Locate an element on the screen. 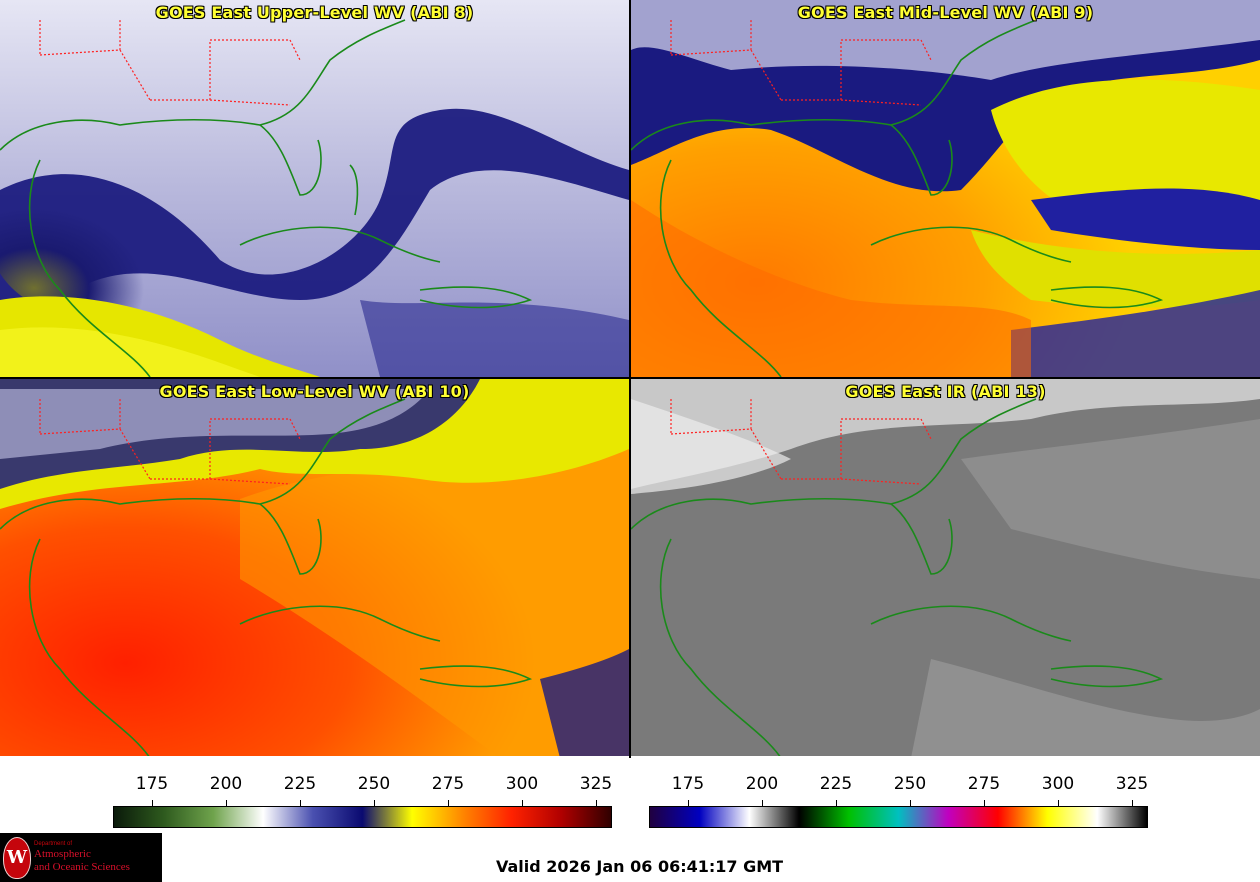 The image size is (1260, 882). uw-seal-icon: W is located at coordinates (17, 858).